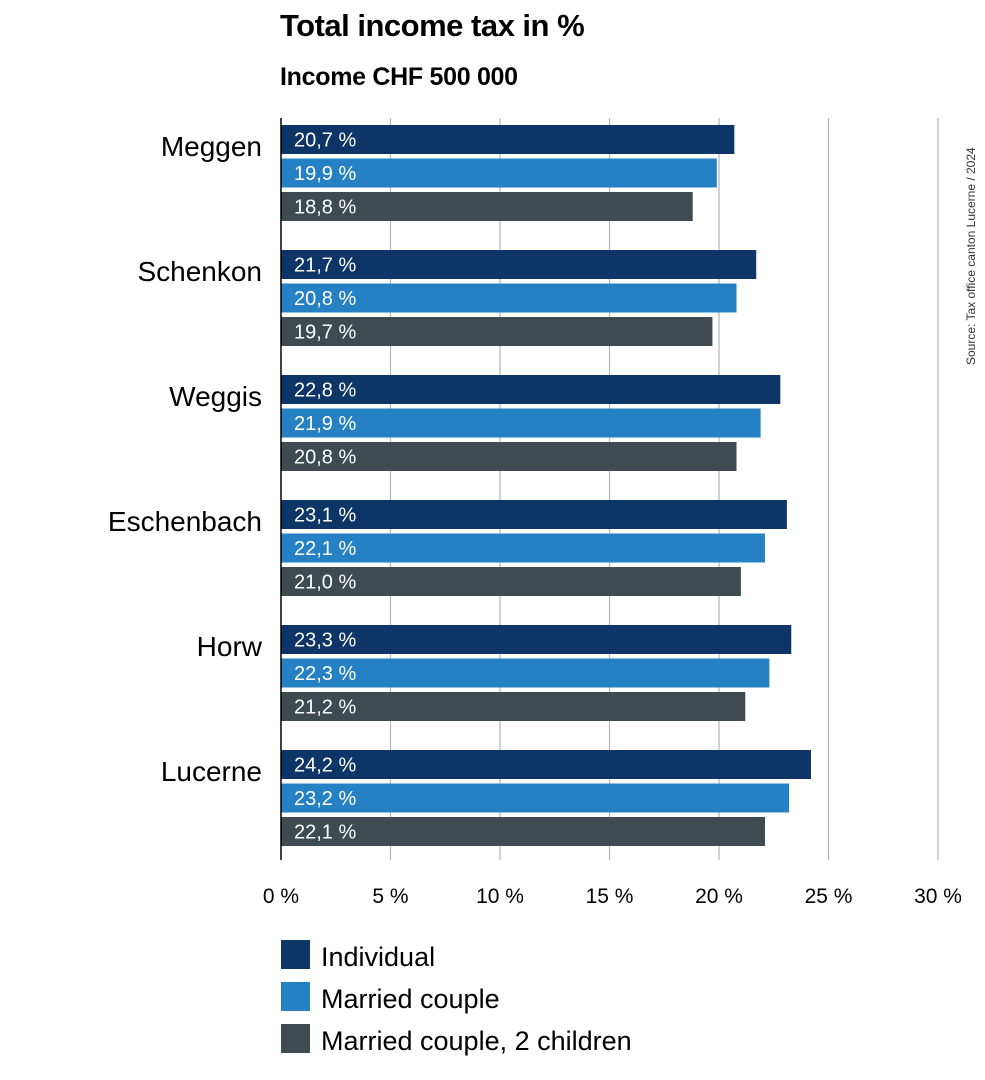  I want to click on legend-label: Individual, so click(378, 957).